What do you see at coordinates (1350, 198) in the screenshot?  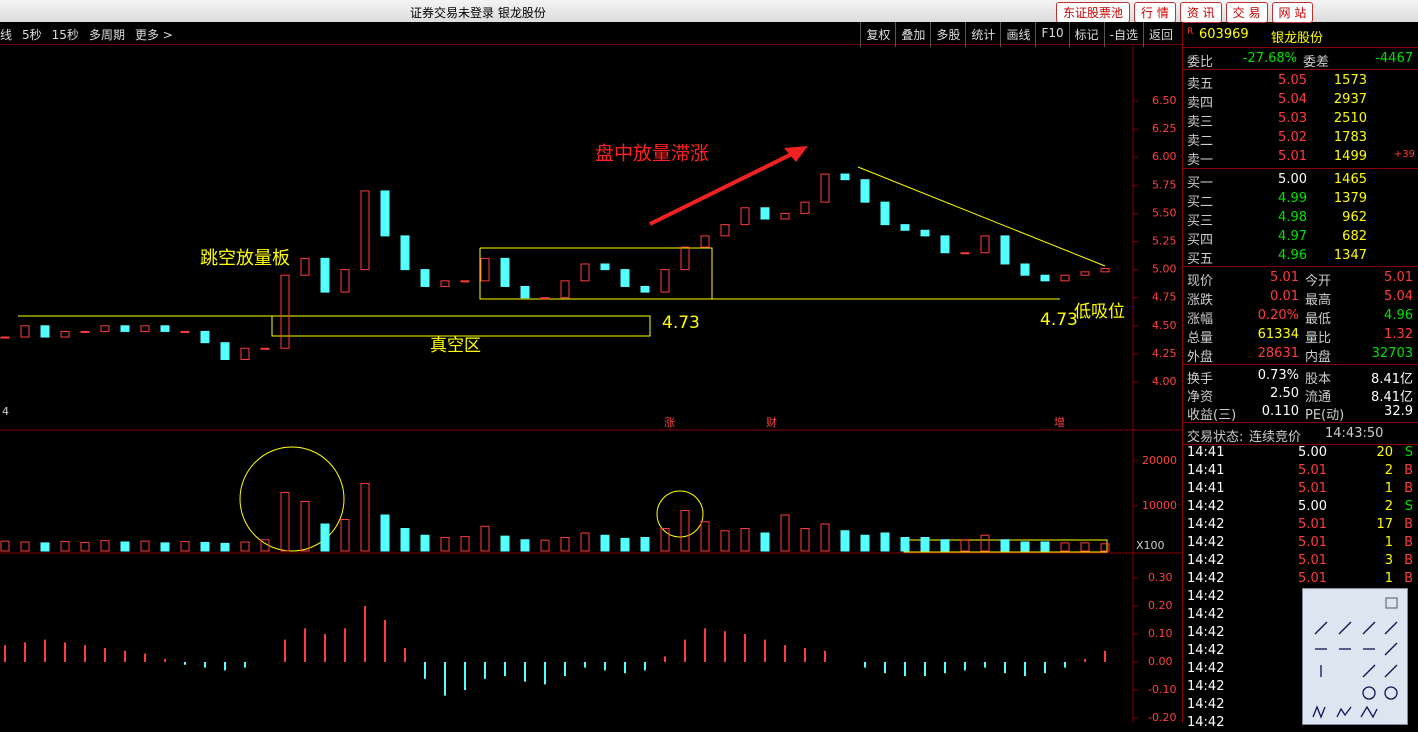 I see `text: 1379` at bounding box center [1350, 198].